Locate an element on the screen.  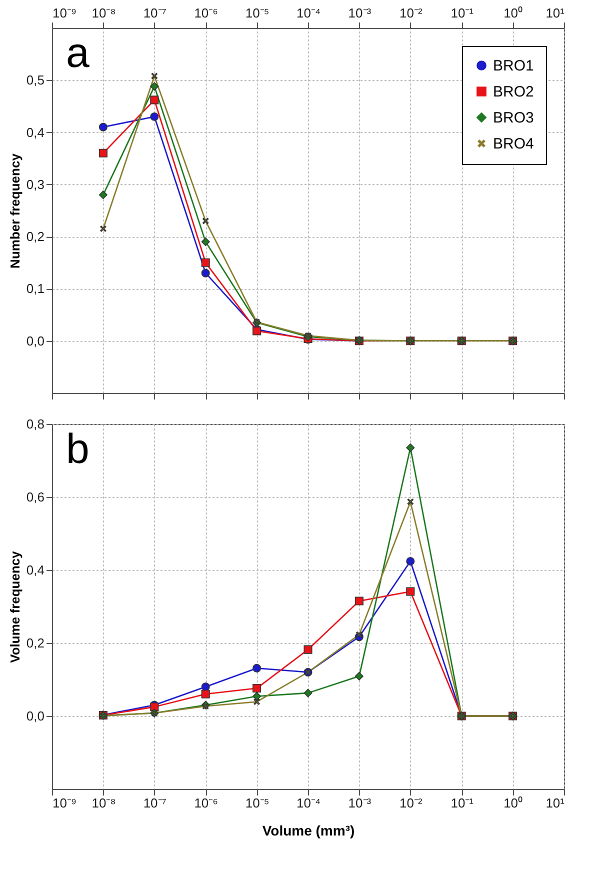
annotation: a is located at coordinates (78, 52).